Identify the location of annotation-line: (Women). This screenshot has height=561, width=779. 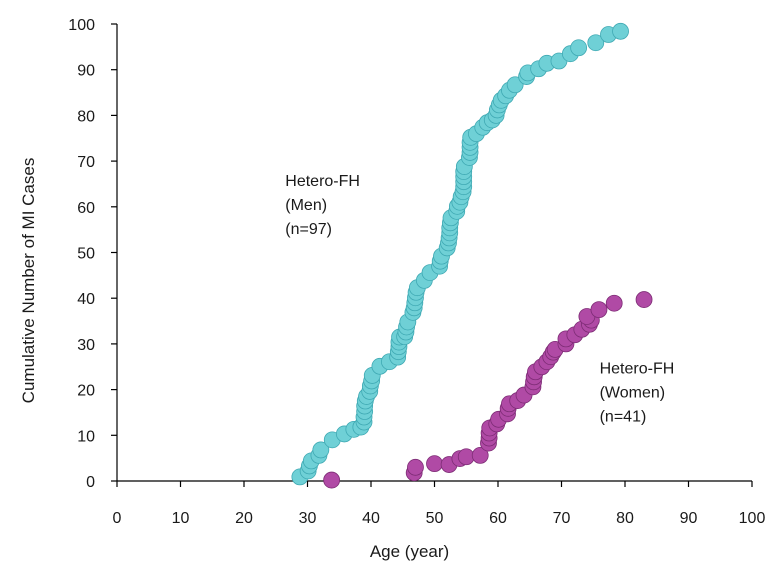
(633, 393).